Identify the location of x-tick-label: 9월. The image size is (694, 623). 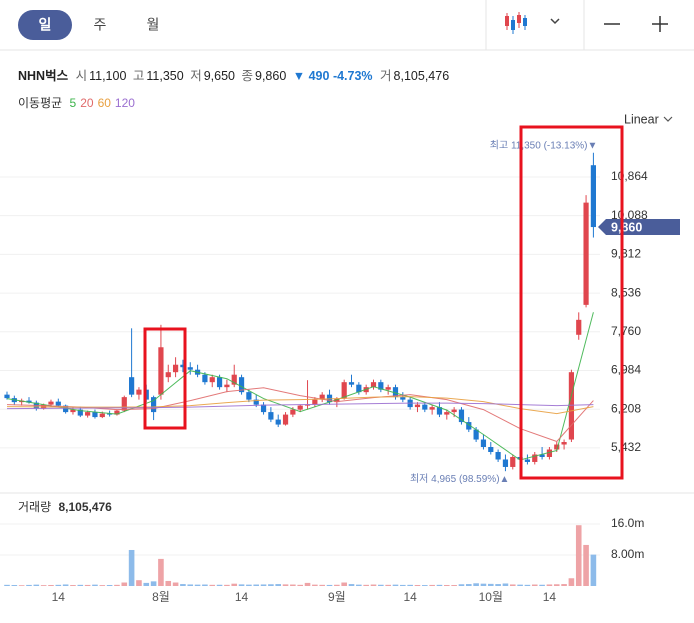
(337, 597).